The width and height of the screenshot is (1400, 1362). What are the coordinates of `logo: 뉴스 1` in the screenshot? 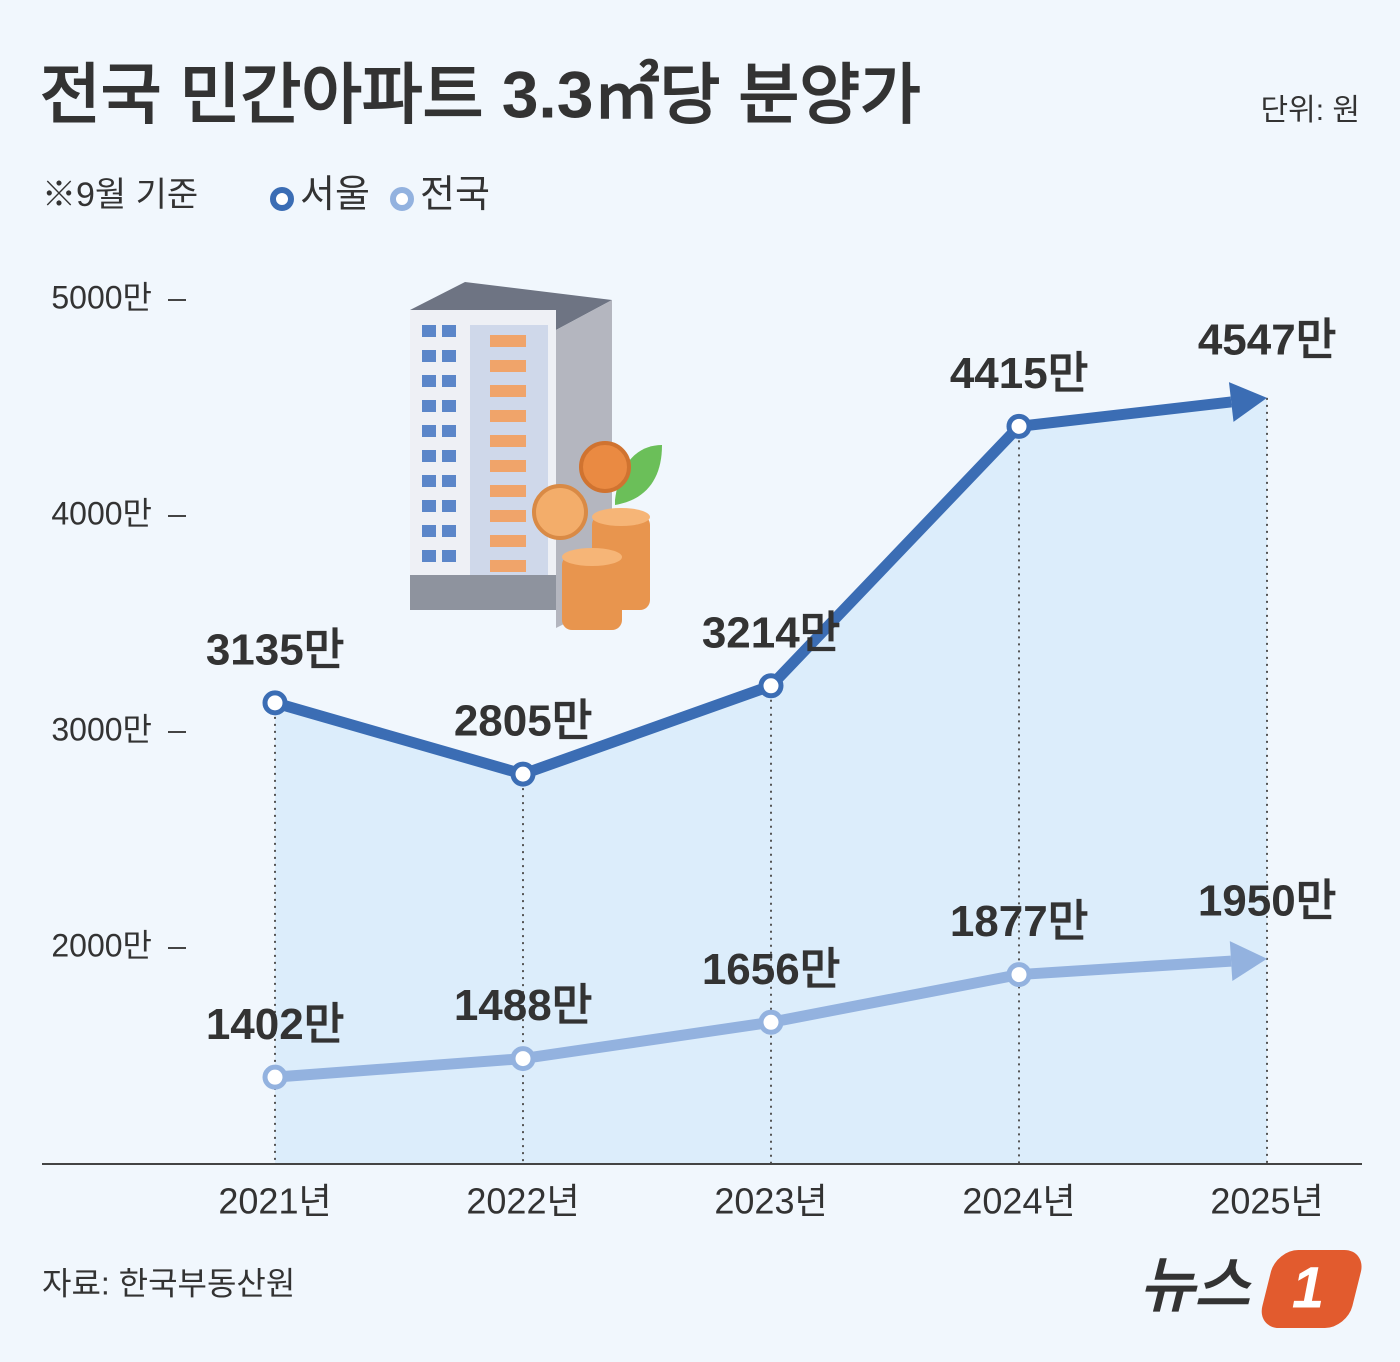 It's located at (1251, 1289).